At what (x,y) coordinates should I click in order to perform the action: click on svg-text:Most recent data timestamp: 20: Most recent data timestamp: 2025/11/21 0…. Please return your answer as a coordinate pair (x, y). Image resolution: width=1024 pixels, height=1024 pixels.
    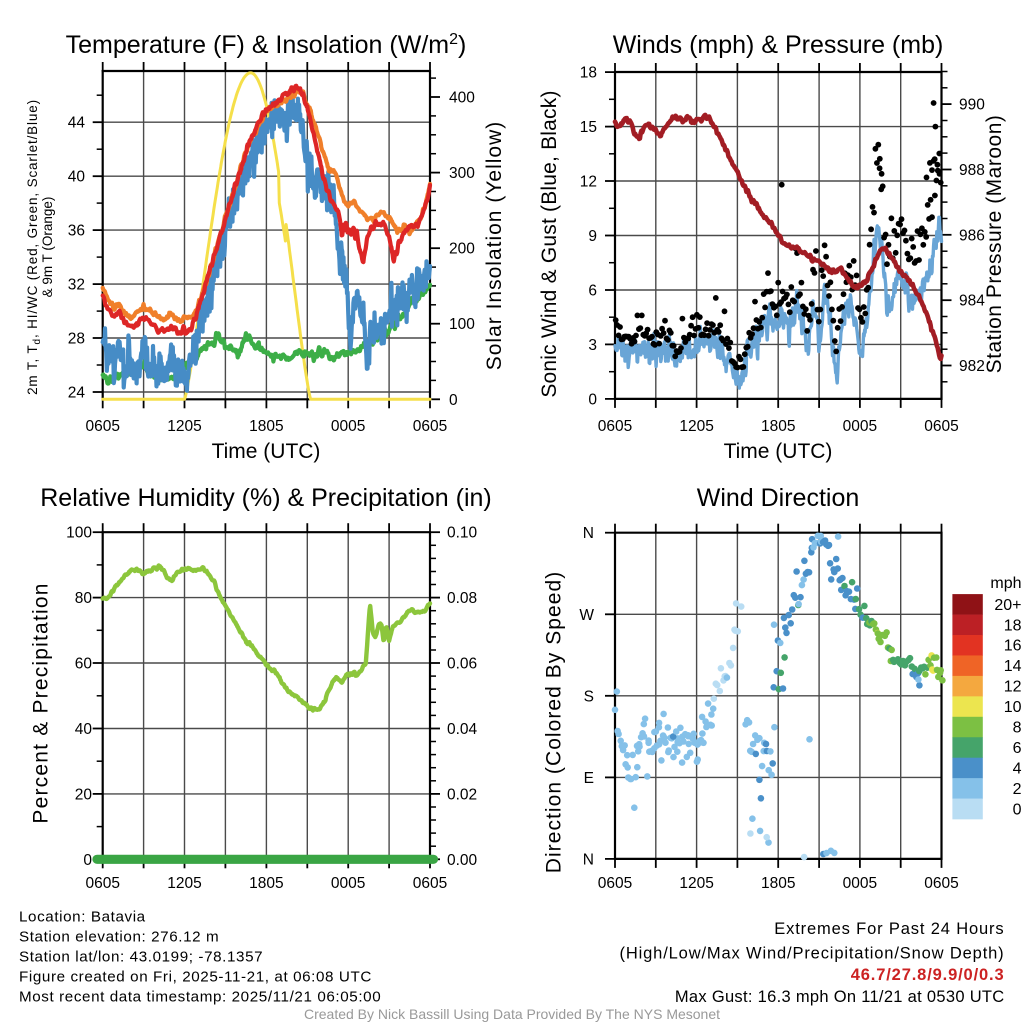
    Looking at the image, I should click on (200, 997).